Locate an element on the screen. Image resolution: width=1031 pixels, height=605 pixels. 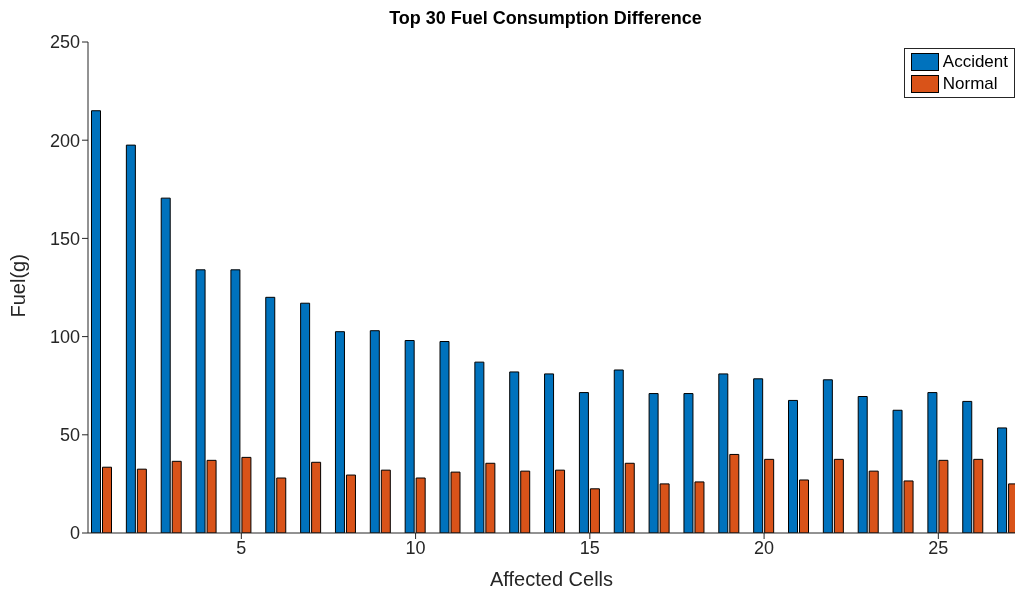
chart-title: Top 30 Fuel Consumption Difference is located at coordinates (545, 19).